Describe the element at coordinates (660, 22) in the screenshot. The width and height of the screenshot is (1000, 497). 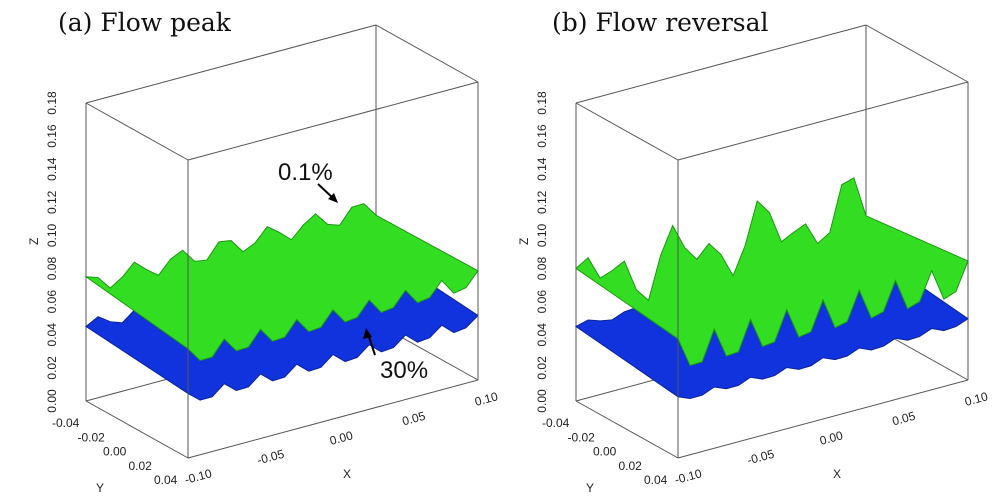
I see `panel-b-title: (b) Flow reversal` at that location.